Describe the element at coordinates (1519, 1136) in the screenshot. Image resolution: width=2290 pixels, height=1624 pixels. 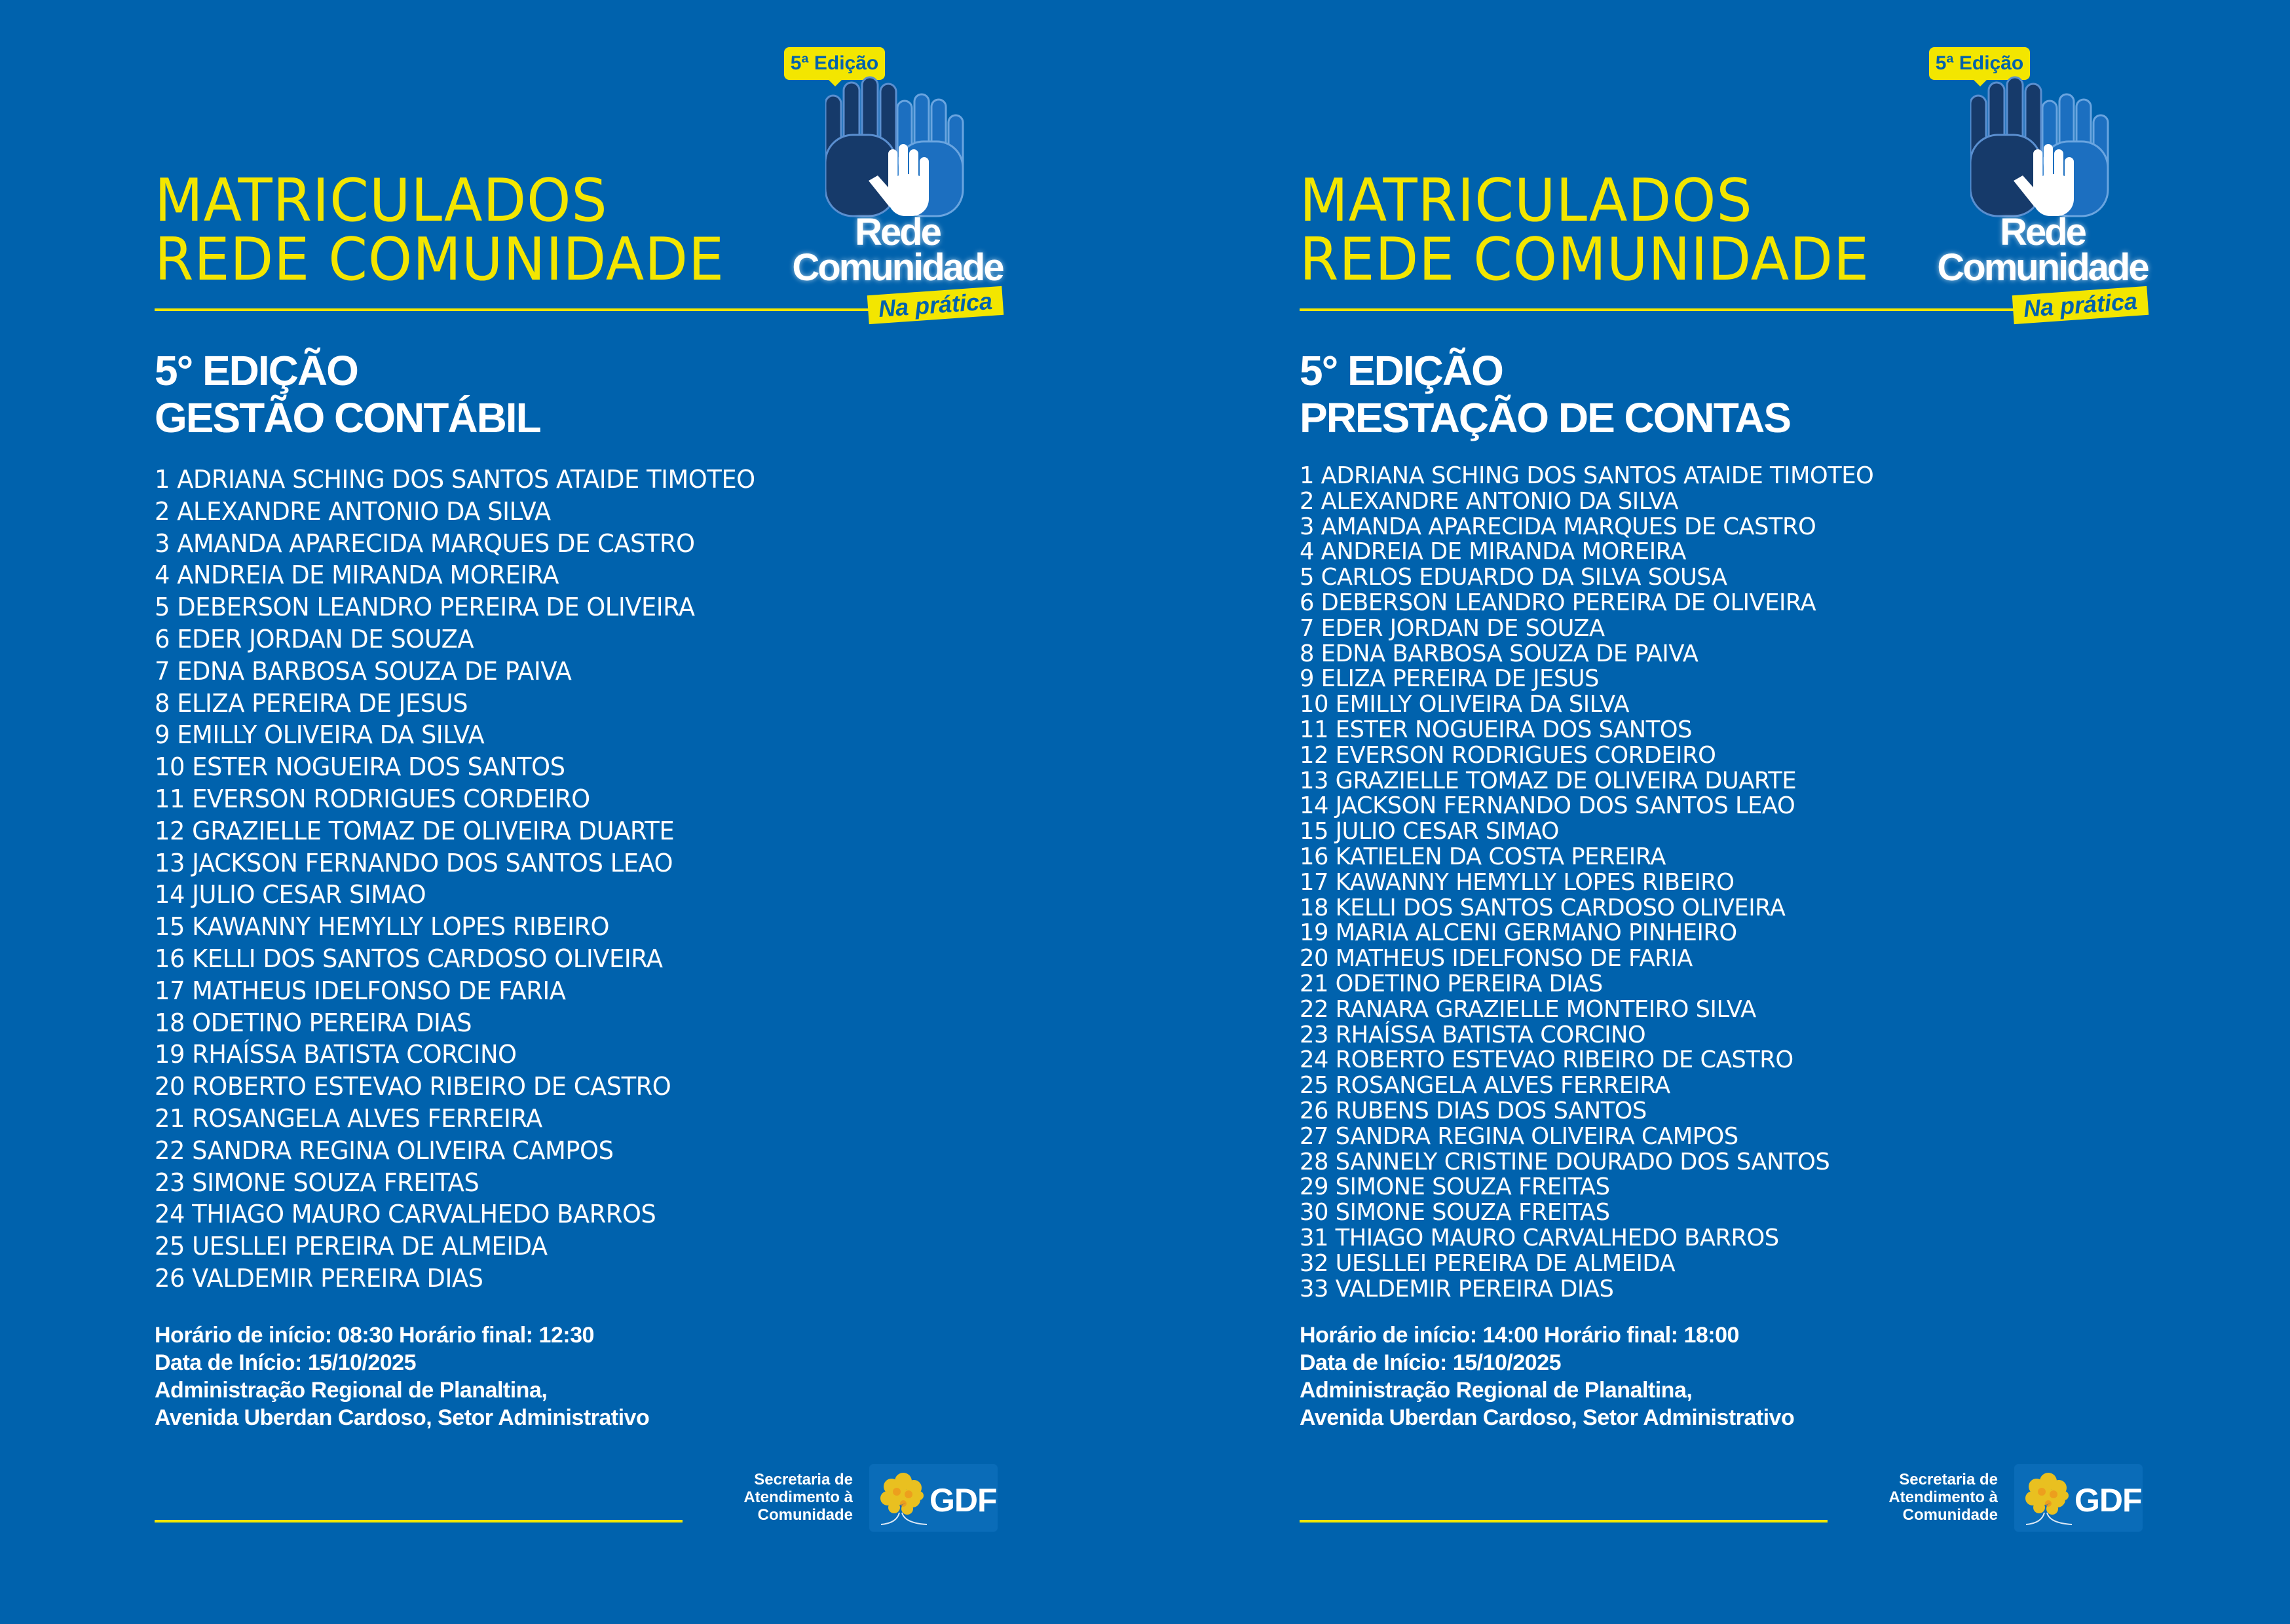
I see `student-item: 27 SANDRA REGINA OLIVEIRA CAMPOS` at that location.